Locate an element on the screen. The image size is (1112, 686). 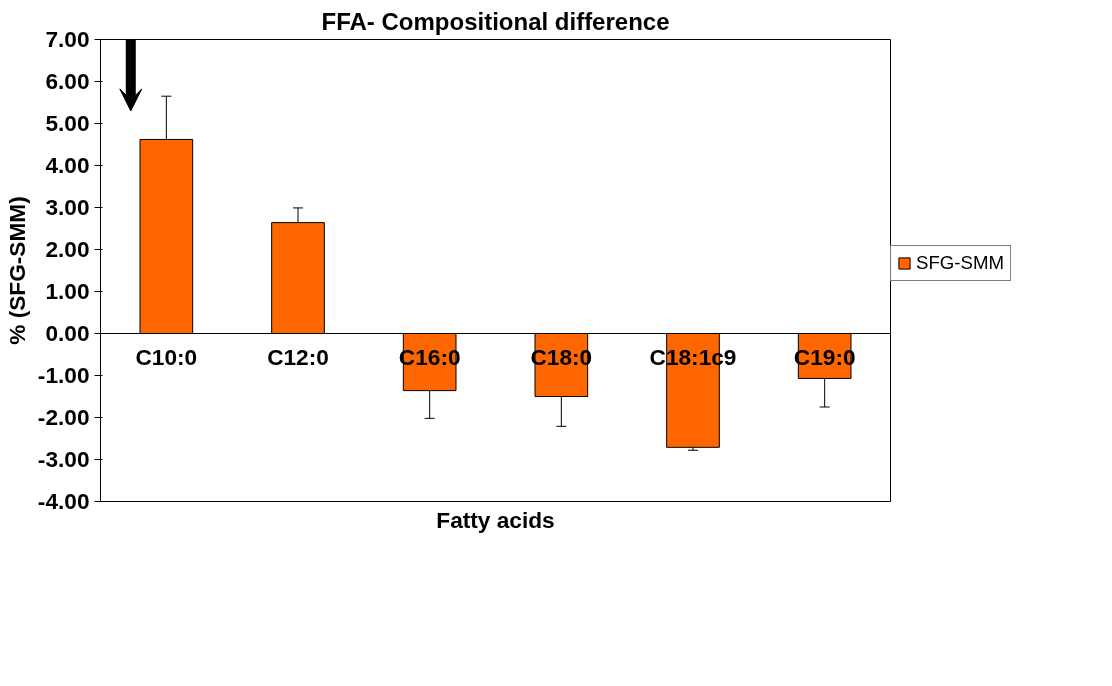
y-tick-label: 2.00 is located at coordinates (67, 249).